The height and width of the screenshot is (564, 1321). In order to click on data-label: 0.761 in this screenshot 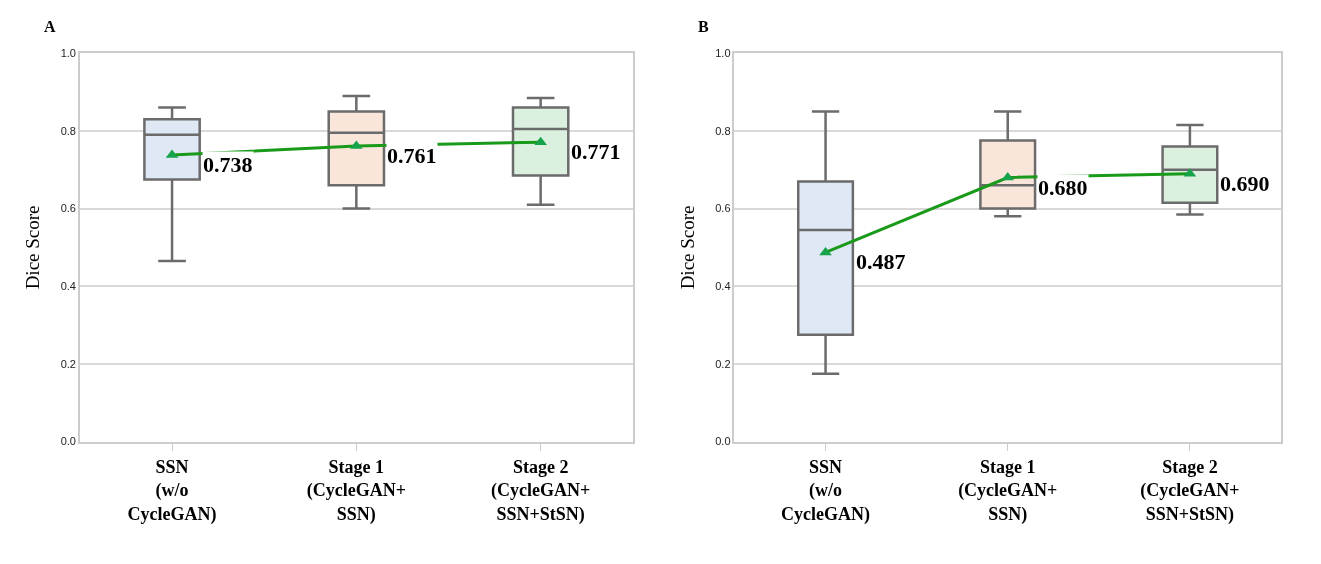, I will do `click(412, 155)`.